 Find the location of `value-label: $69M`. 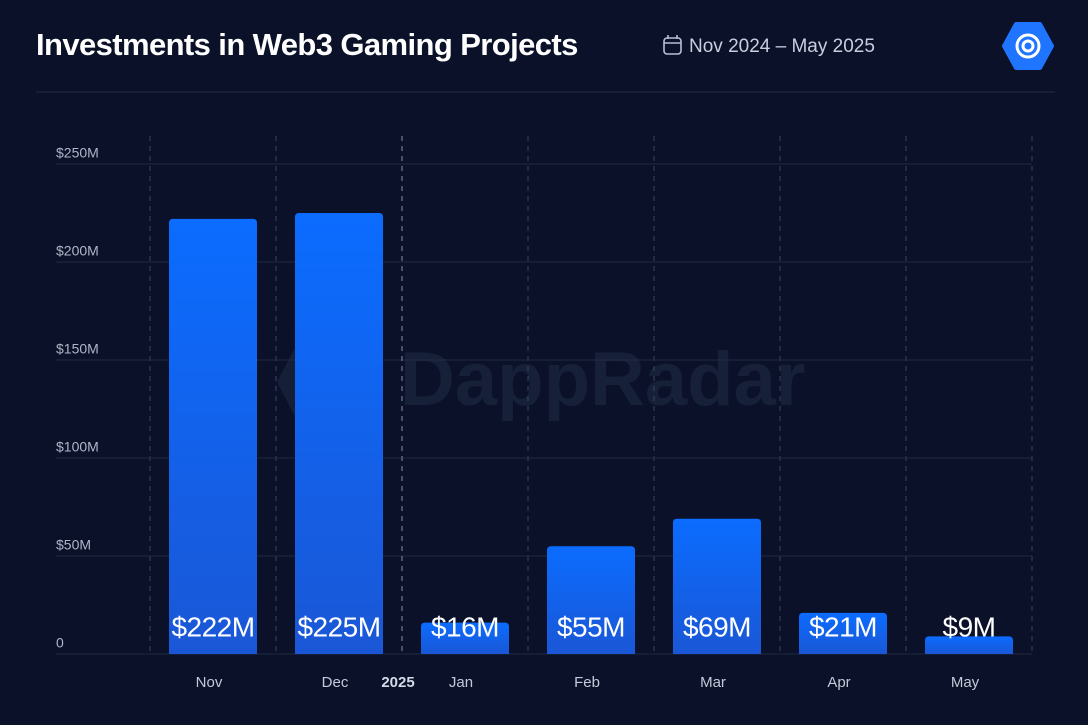

value-label: $69M is located at coordinates (717, 626).